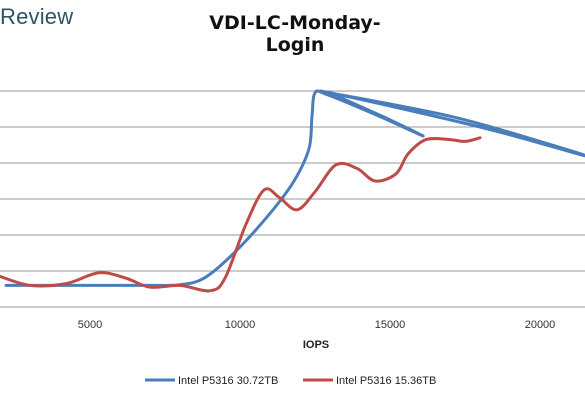 This screenshot has width=585, height=401. Describe the element at coordinates (90, 325) in the screenshot. I see `x-tick-label: 5000` at that location.